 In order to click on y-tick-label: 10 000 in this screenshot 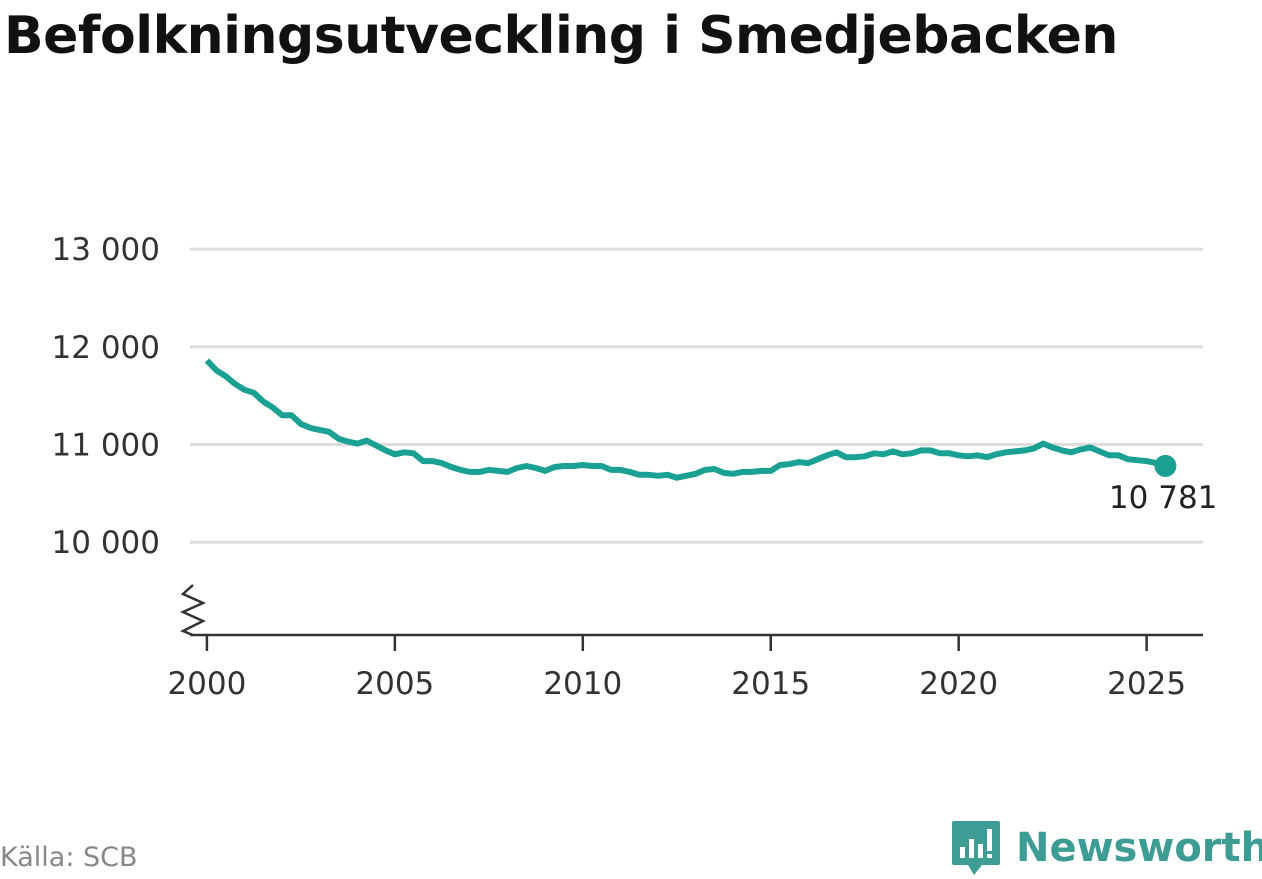, I will do `click(106, 543)`.